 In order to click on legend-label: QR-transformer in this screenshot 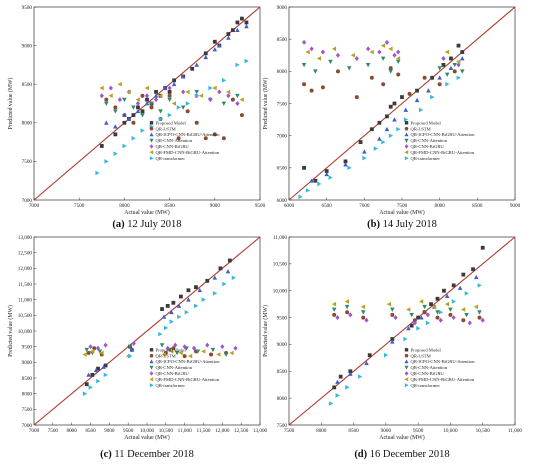, I will do `click(171, 385)`.